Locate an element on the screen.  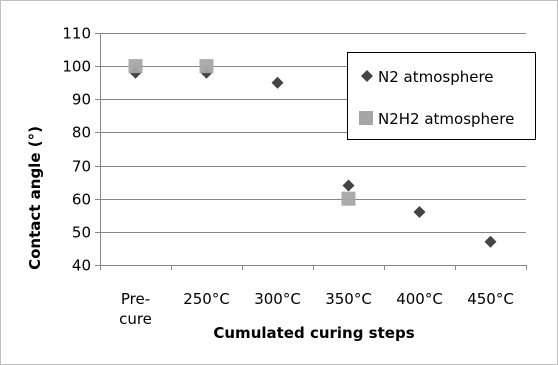
y-tick-label: 70 is located at coordinates (81, 167).